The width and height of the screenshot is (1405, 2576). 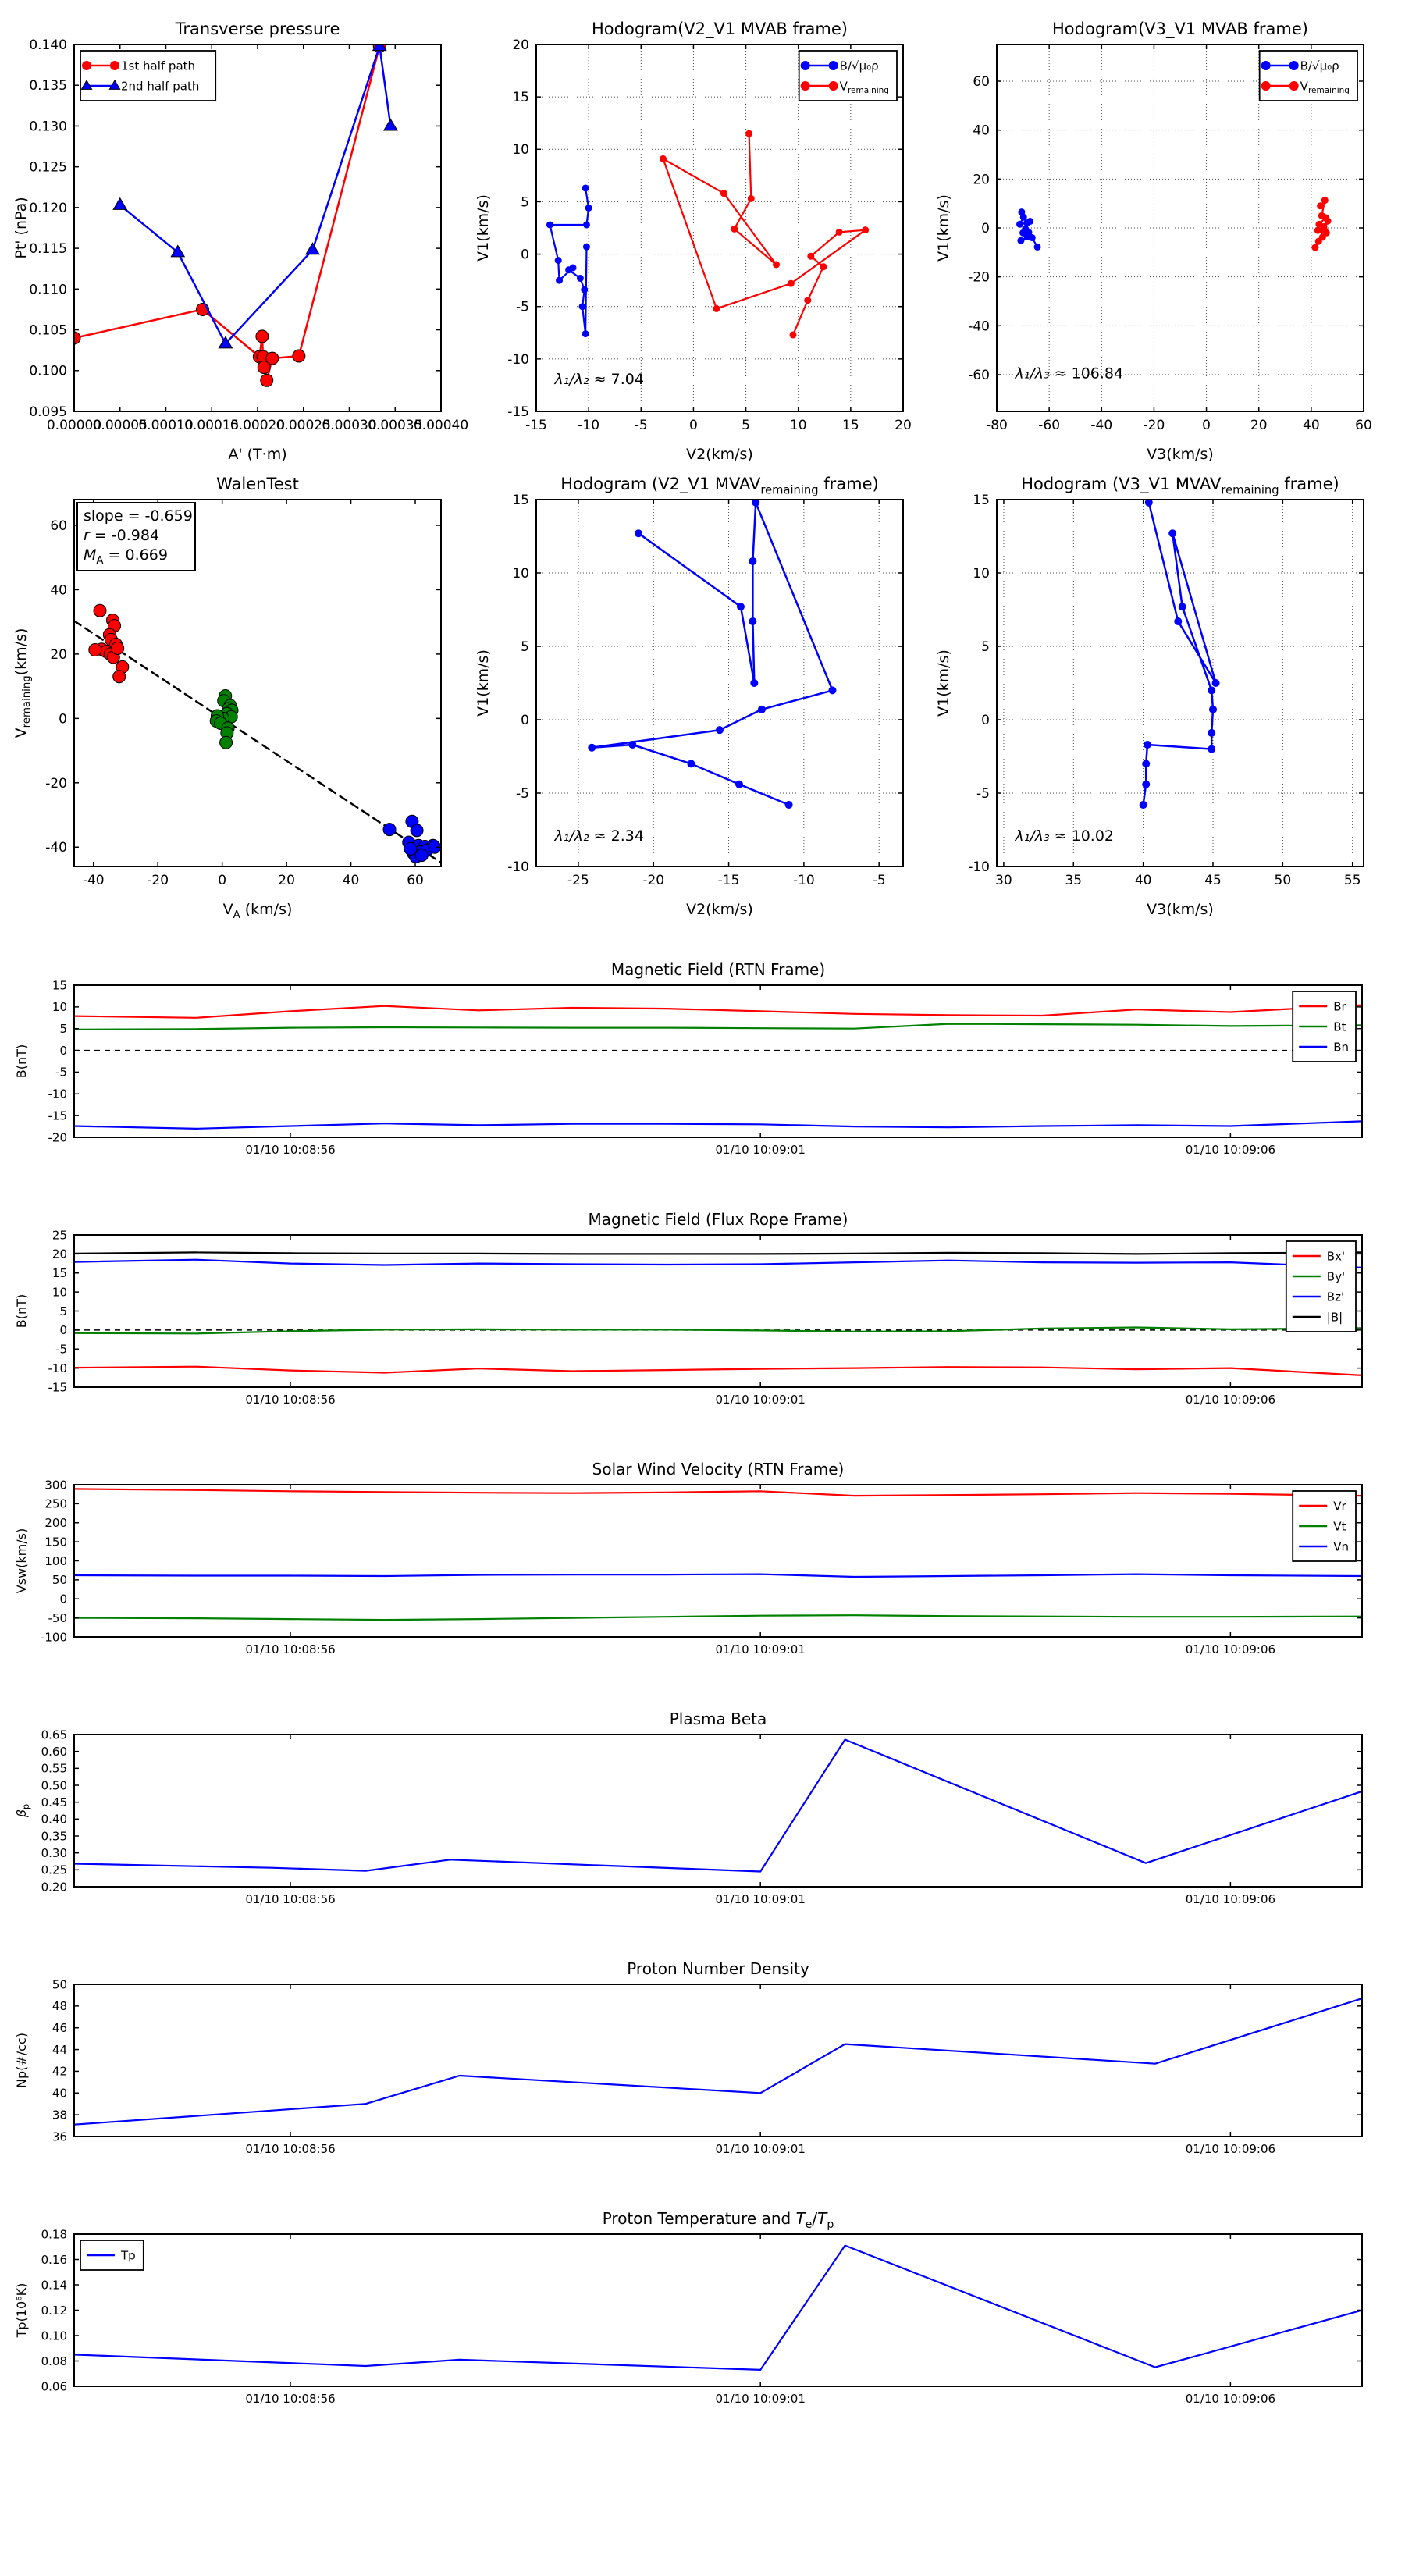 I want to click on y-axis-label: Tp(10⁶K), so click(x=21, y=2311).